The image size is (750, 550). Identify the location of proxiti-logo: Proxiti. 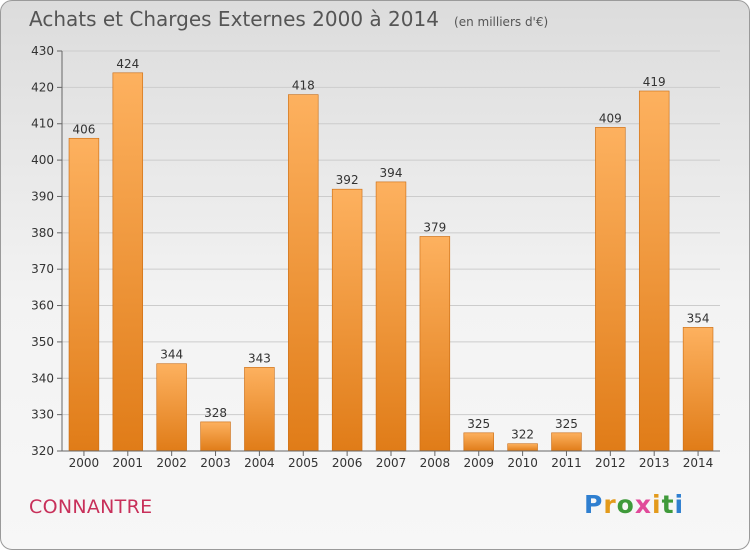
(634, 504).